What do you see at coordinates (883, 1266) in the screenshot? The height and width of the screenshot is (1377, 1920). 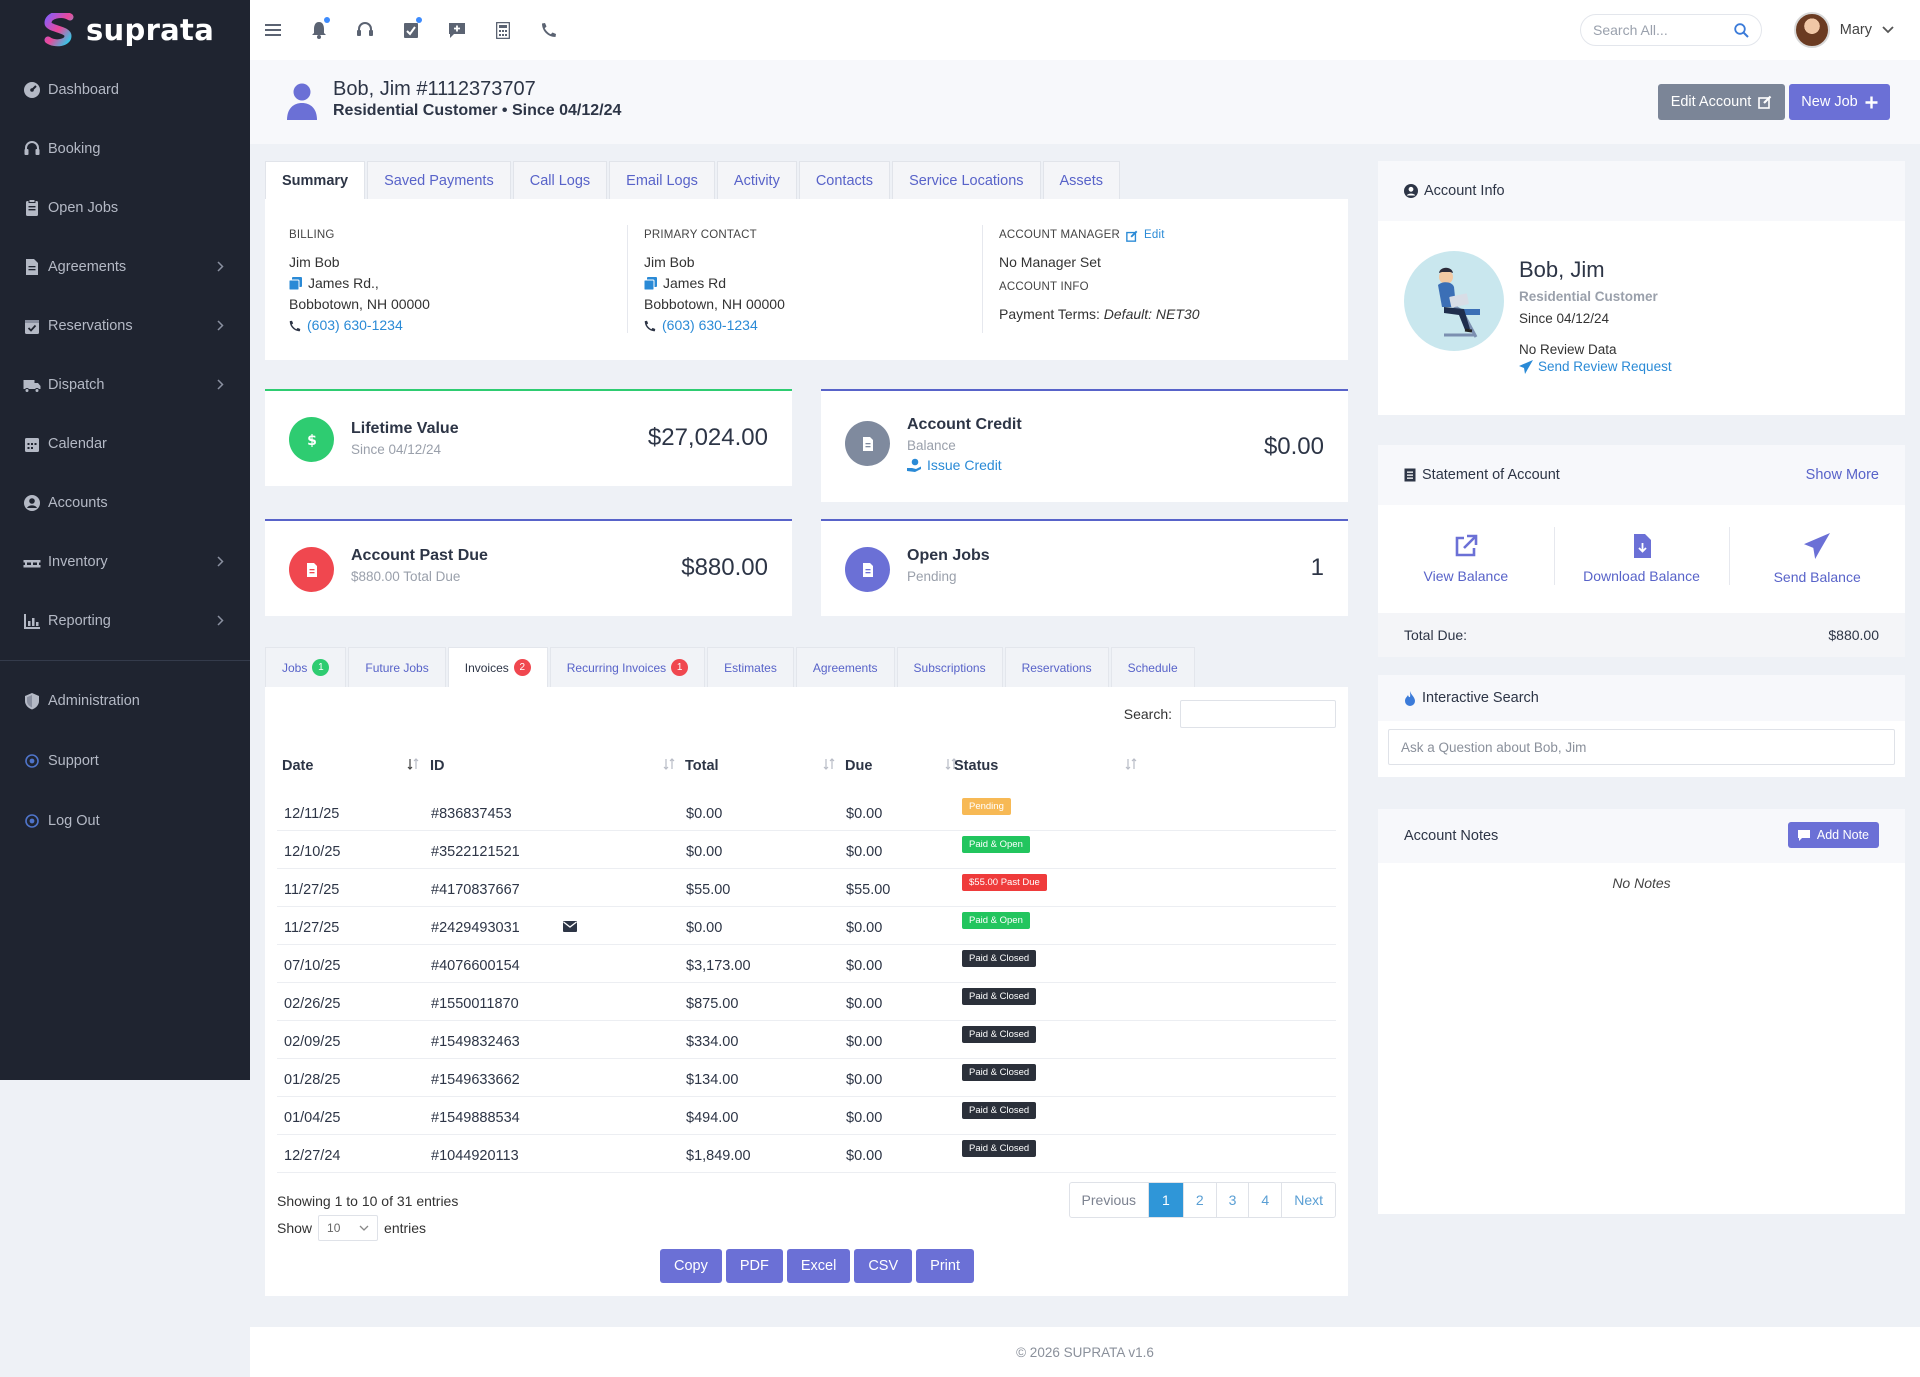 I see `csv-export-button: CSV` at bounding box center [883, 1266].